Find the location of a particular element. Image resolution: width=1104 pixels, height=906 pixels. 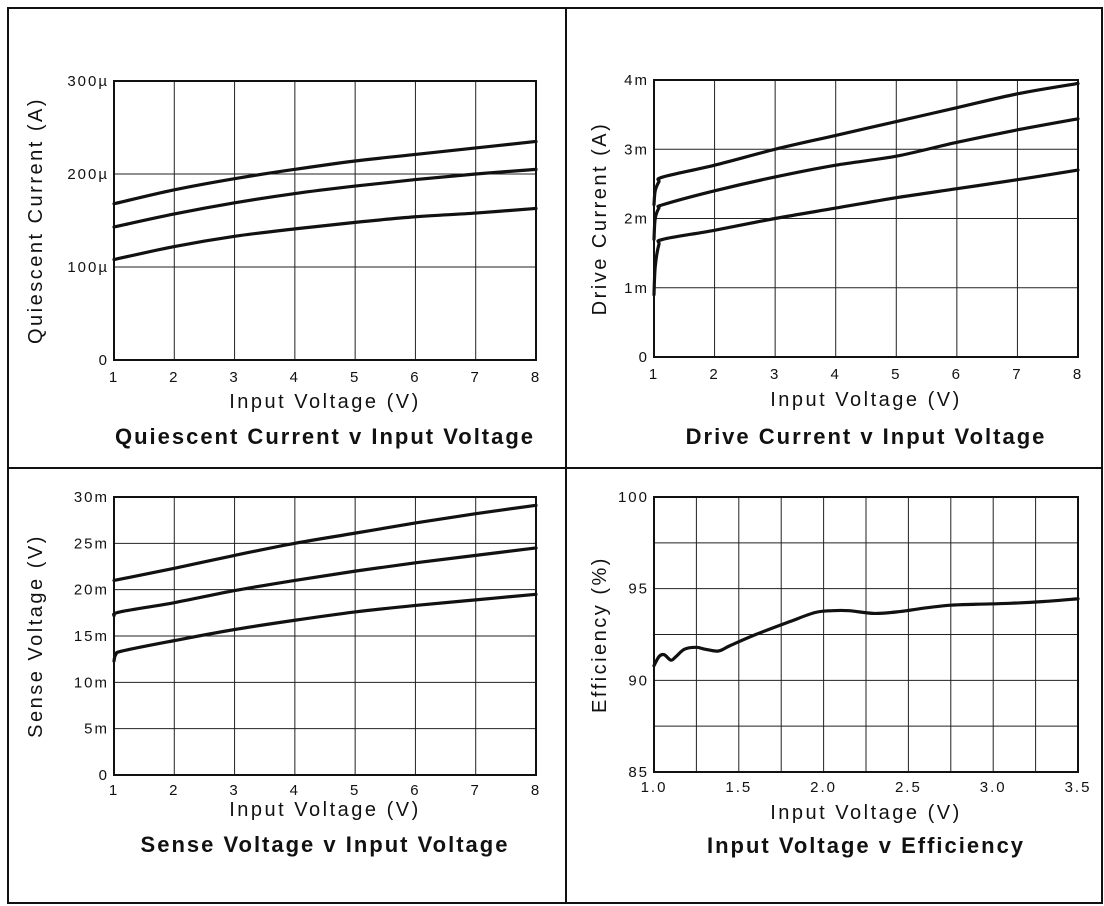

y-tick-label: 2m is located at coordinates (636, 219).